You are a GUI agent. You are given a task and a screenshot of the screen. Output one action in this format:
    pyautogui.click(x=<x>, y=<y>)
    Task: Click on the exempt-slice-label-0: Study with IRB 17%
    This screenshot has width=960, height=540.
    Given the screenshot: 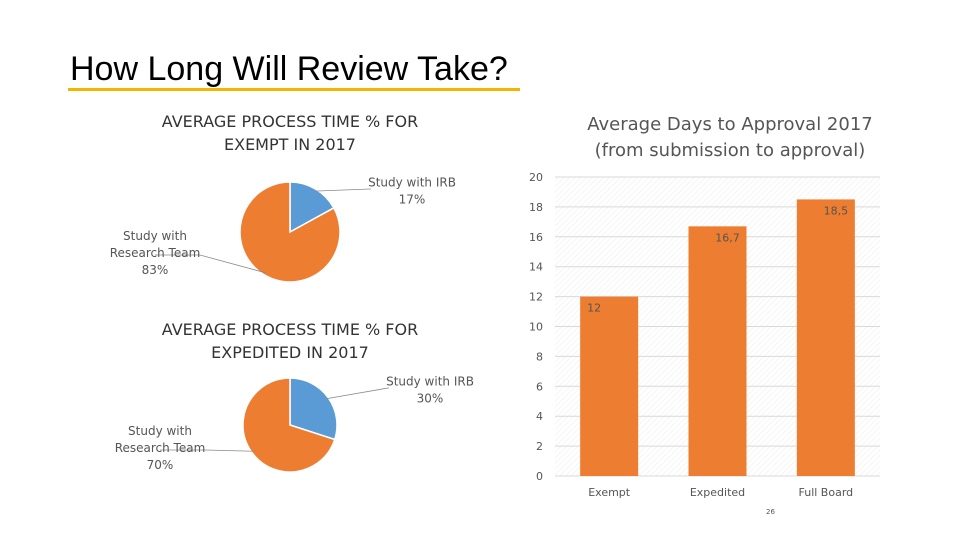 What is the action you would take?
    pyautogui.click(x=412, y=191)
    